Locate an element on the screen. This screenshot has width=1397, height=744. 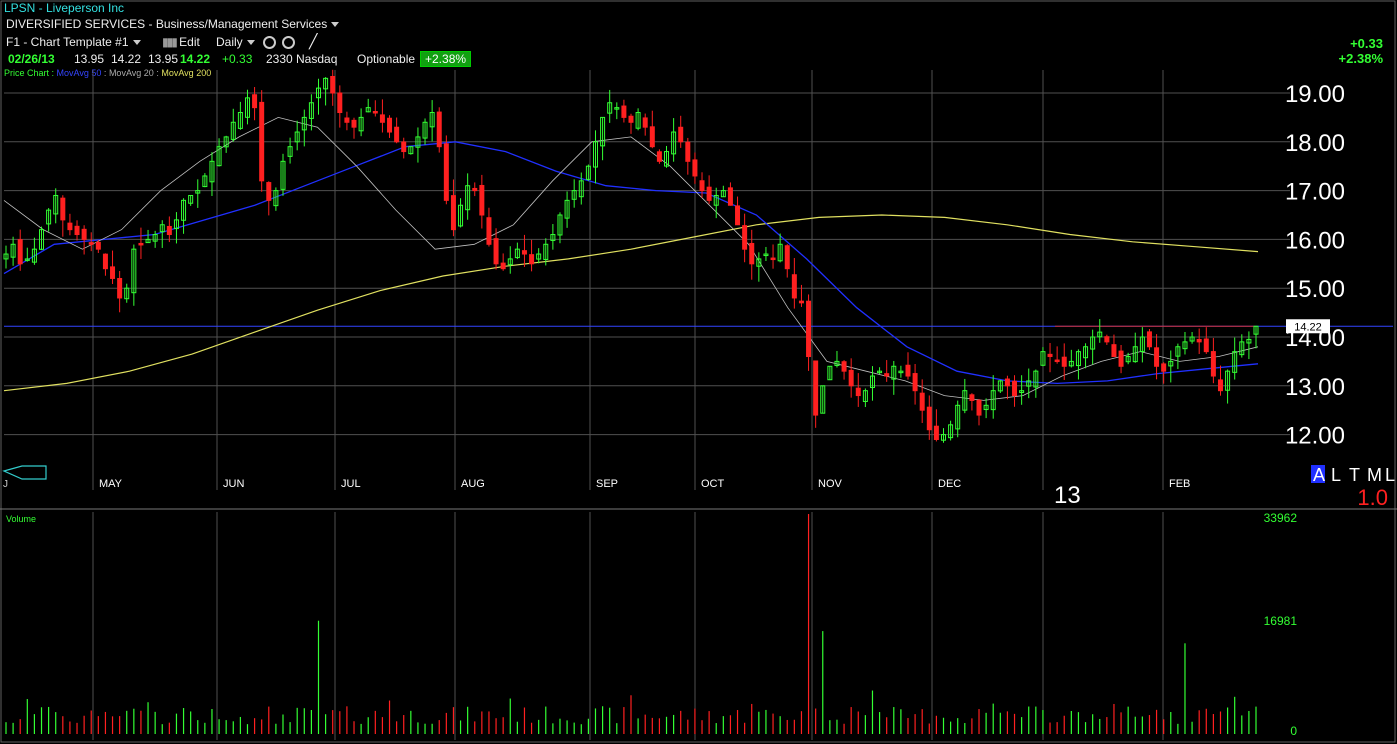
timeframe-button: A is located at coordinates (1319, 475).